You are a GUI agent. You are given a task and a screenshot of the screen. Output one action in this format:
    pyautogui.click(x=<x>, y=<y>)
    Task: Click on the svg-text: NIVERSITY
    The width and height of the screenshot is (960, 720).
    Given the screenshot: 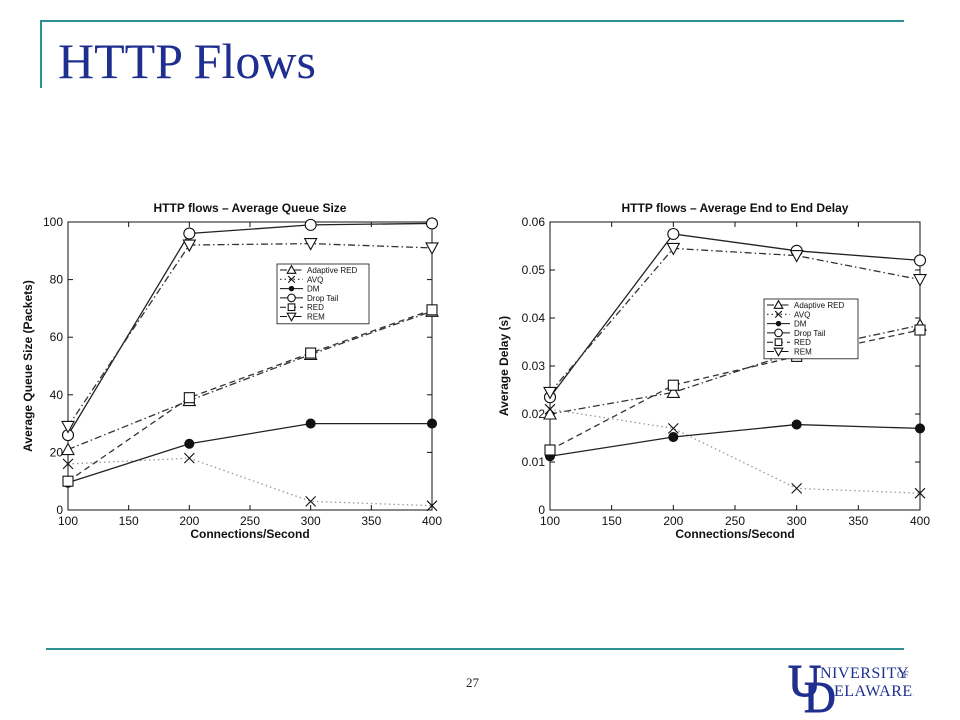 What is the action you would take?
    pyautogui.click(x=864, y=673)
    